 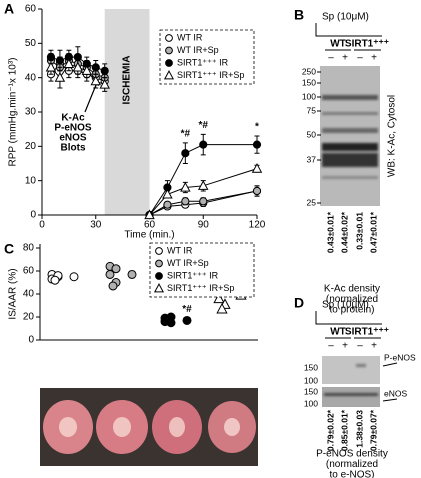 I want to click on x-tick-label: 0, so click(x=42, y=225).